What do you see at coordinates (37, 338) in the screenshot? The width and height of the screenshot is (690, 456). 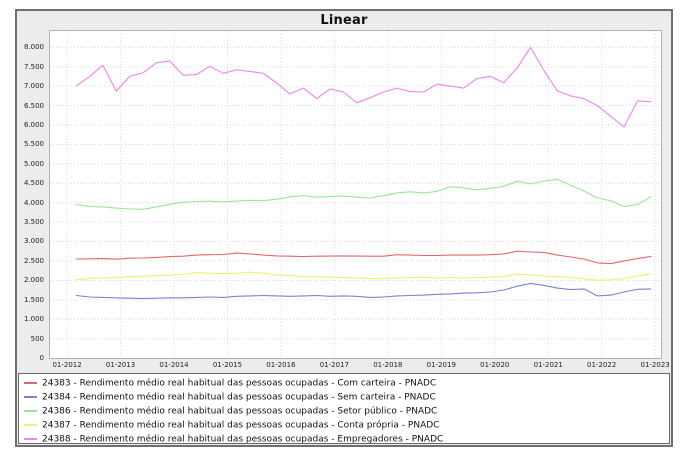 I see `y-tick-label: 500` at bounding box center [37, 338].